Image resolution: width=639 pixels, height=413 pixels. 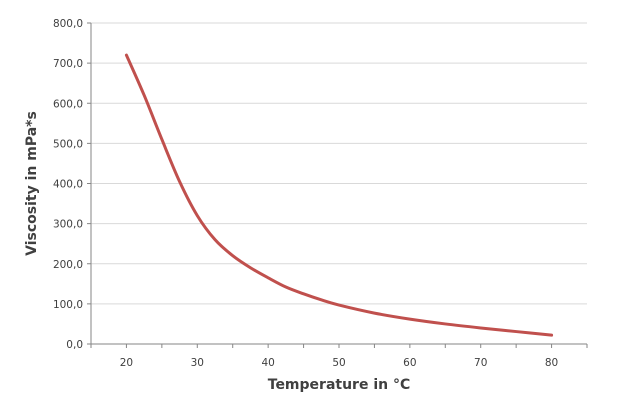 What do you see at coordinates (480, 363) in the screenshot?
I see `x-tick-label: 70` at bounding box center [480, 363].